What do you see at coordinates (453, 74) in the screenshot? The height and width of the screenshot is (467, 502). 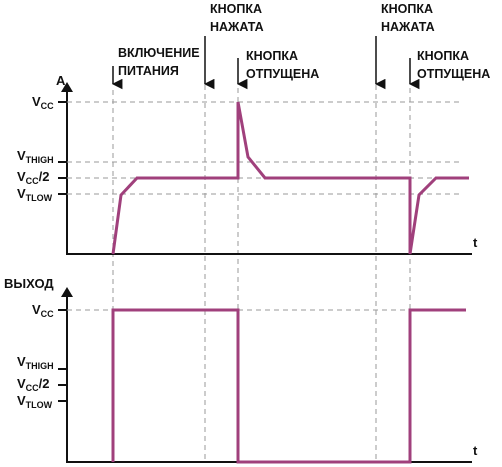 I see `release-2-label-2: ОТПУЩЕНА` at bounding box center [453, 74].